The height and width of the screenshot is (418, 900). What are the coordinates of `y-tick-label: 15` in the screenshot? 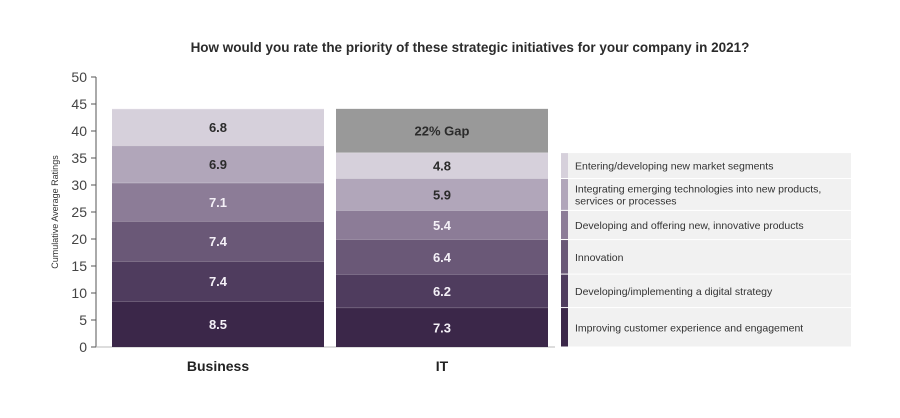 It's located at (79, 266).